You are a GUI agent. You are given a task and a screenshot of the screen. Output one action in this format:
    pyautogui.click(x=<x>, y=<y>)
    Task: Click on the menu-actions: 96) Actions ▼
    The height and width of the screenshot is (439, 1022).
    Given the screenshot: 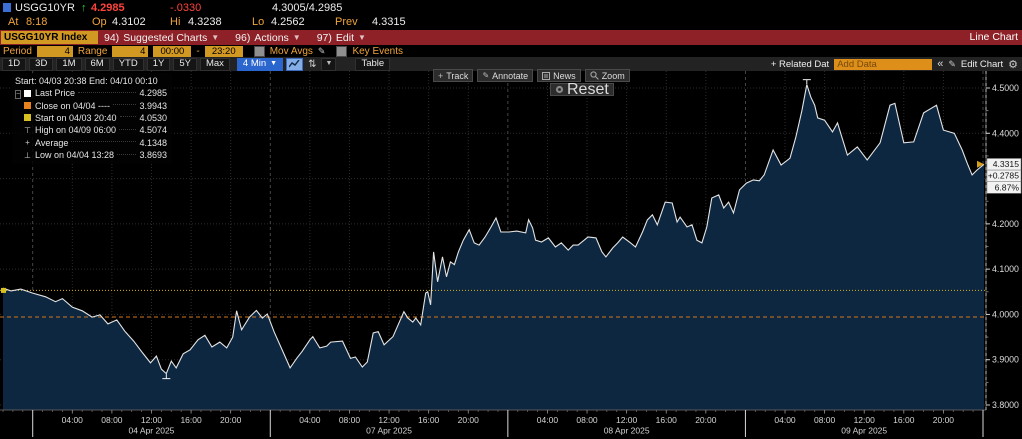 What is the action you would take?
    pyautogui.click(x=268, y=38)
    